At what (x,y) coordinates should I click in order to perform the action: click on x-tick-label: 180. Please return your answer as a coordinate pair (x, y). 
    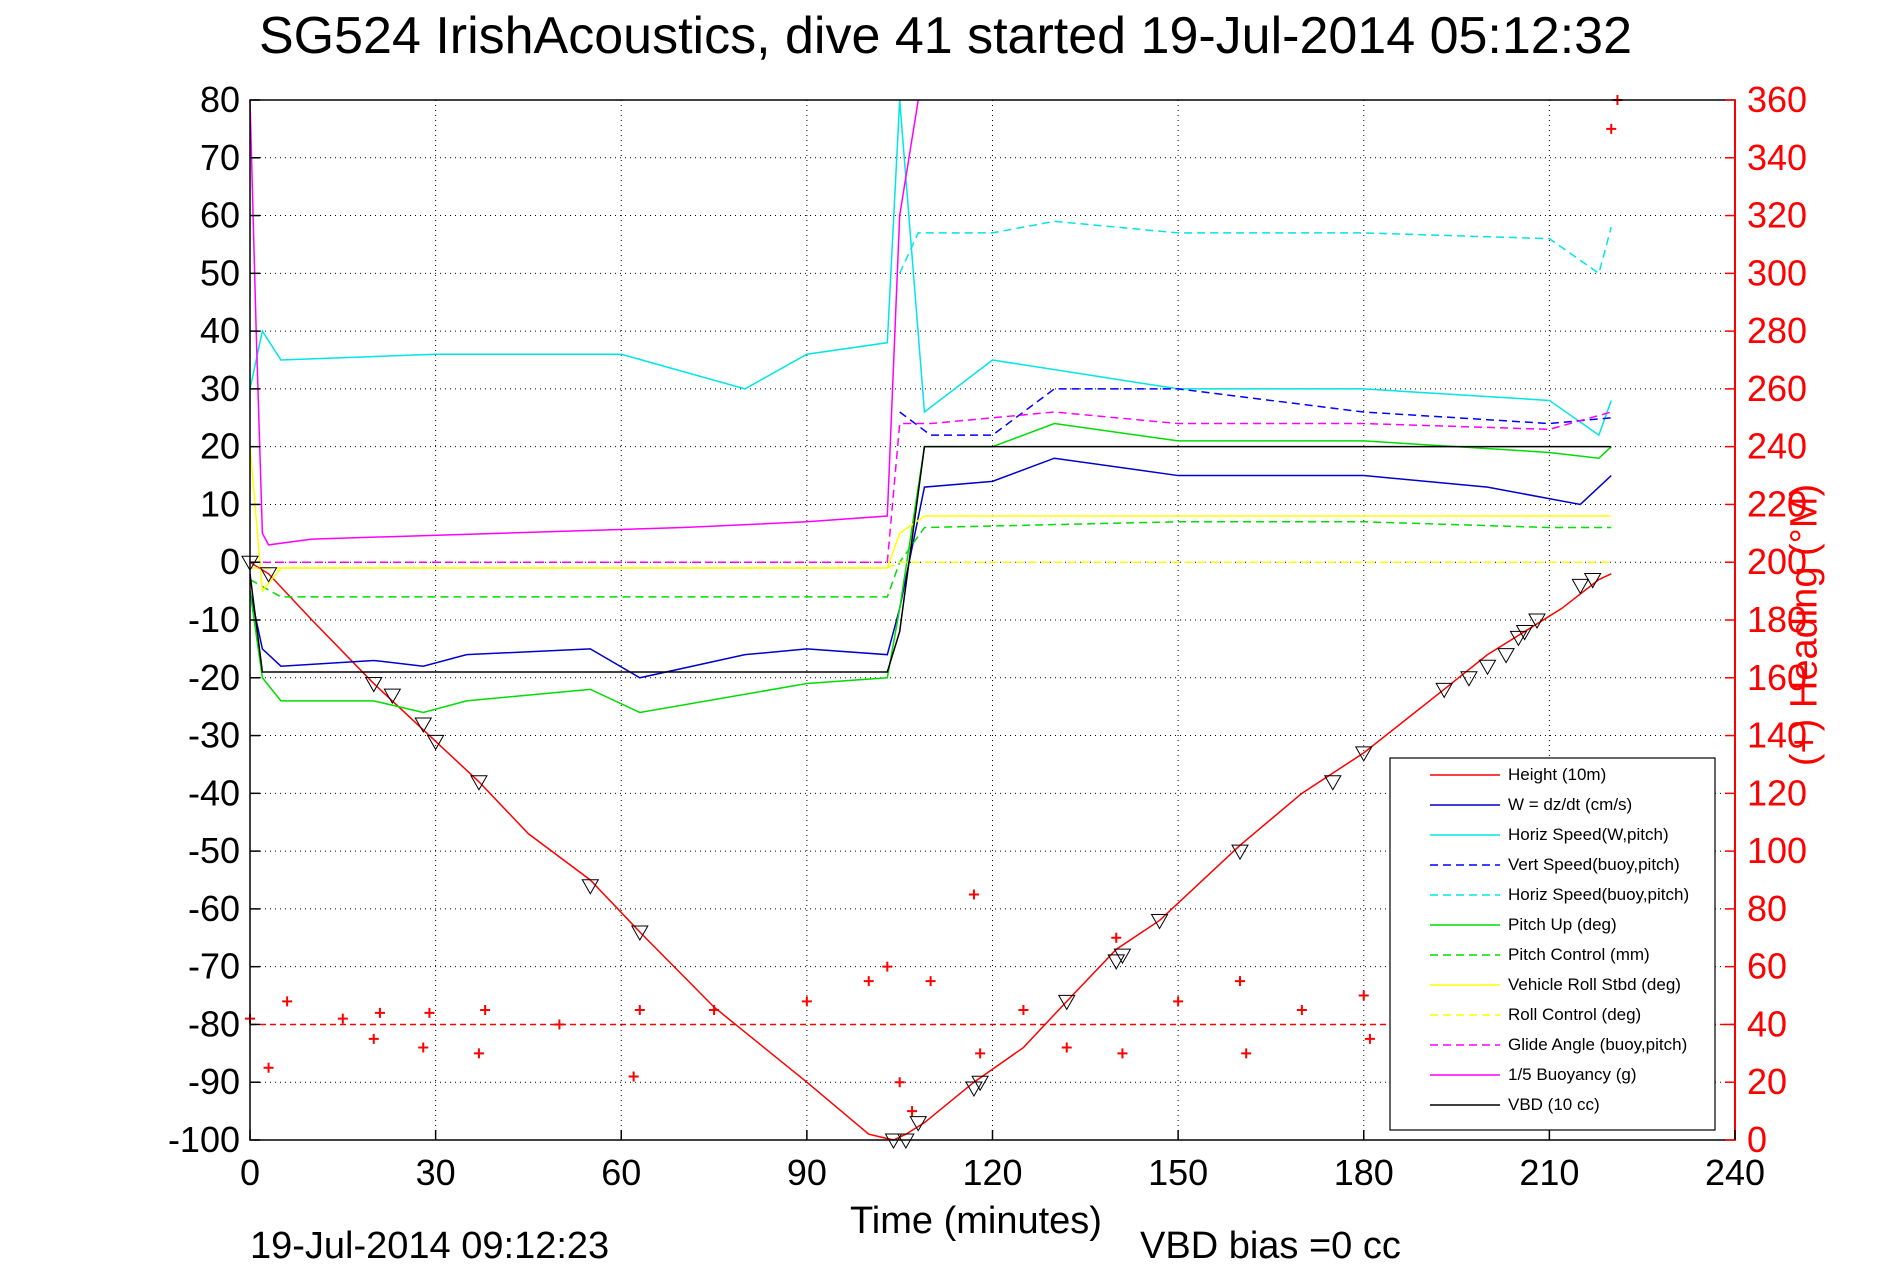
    Looking at the image, I should click on (1364, 1172).